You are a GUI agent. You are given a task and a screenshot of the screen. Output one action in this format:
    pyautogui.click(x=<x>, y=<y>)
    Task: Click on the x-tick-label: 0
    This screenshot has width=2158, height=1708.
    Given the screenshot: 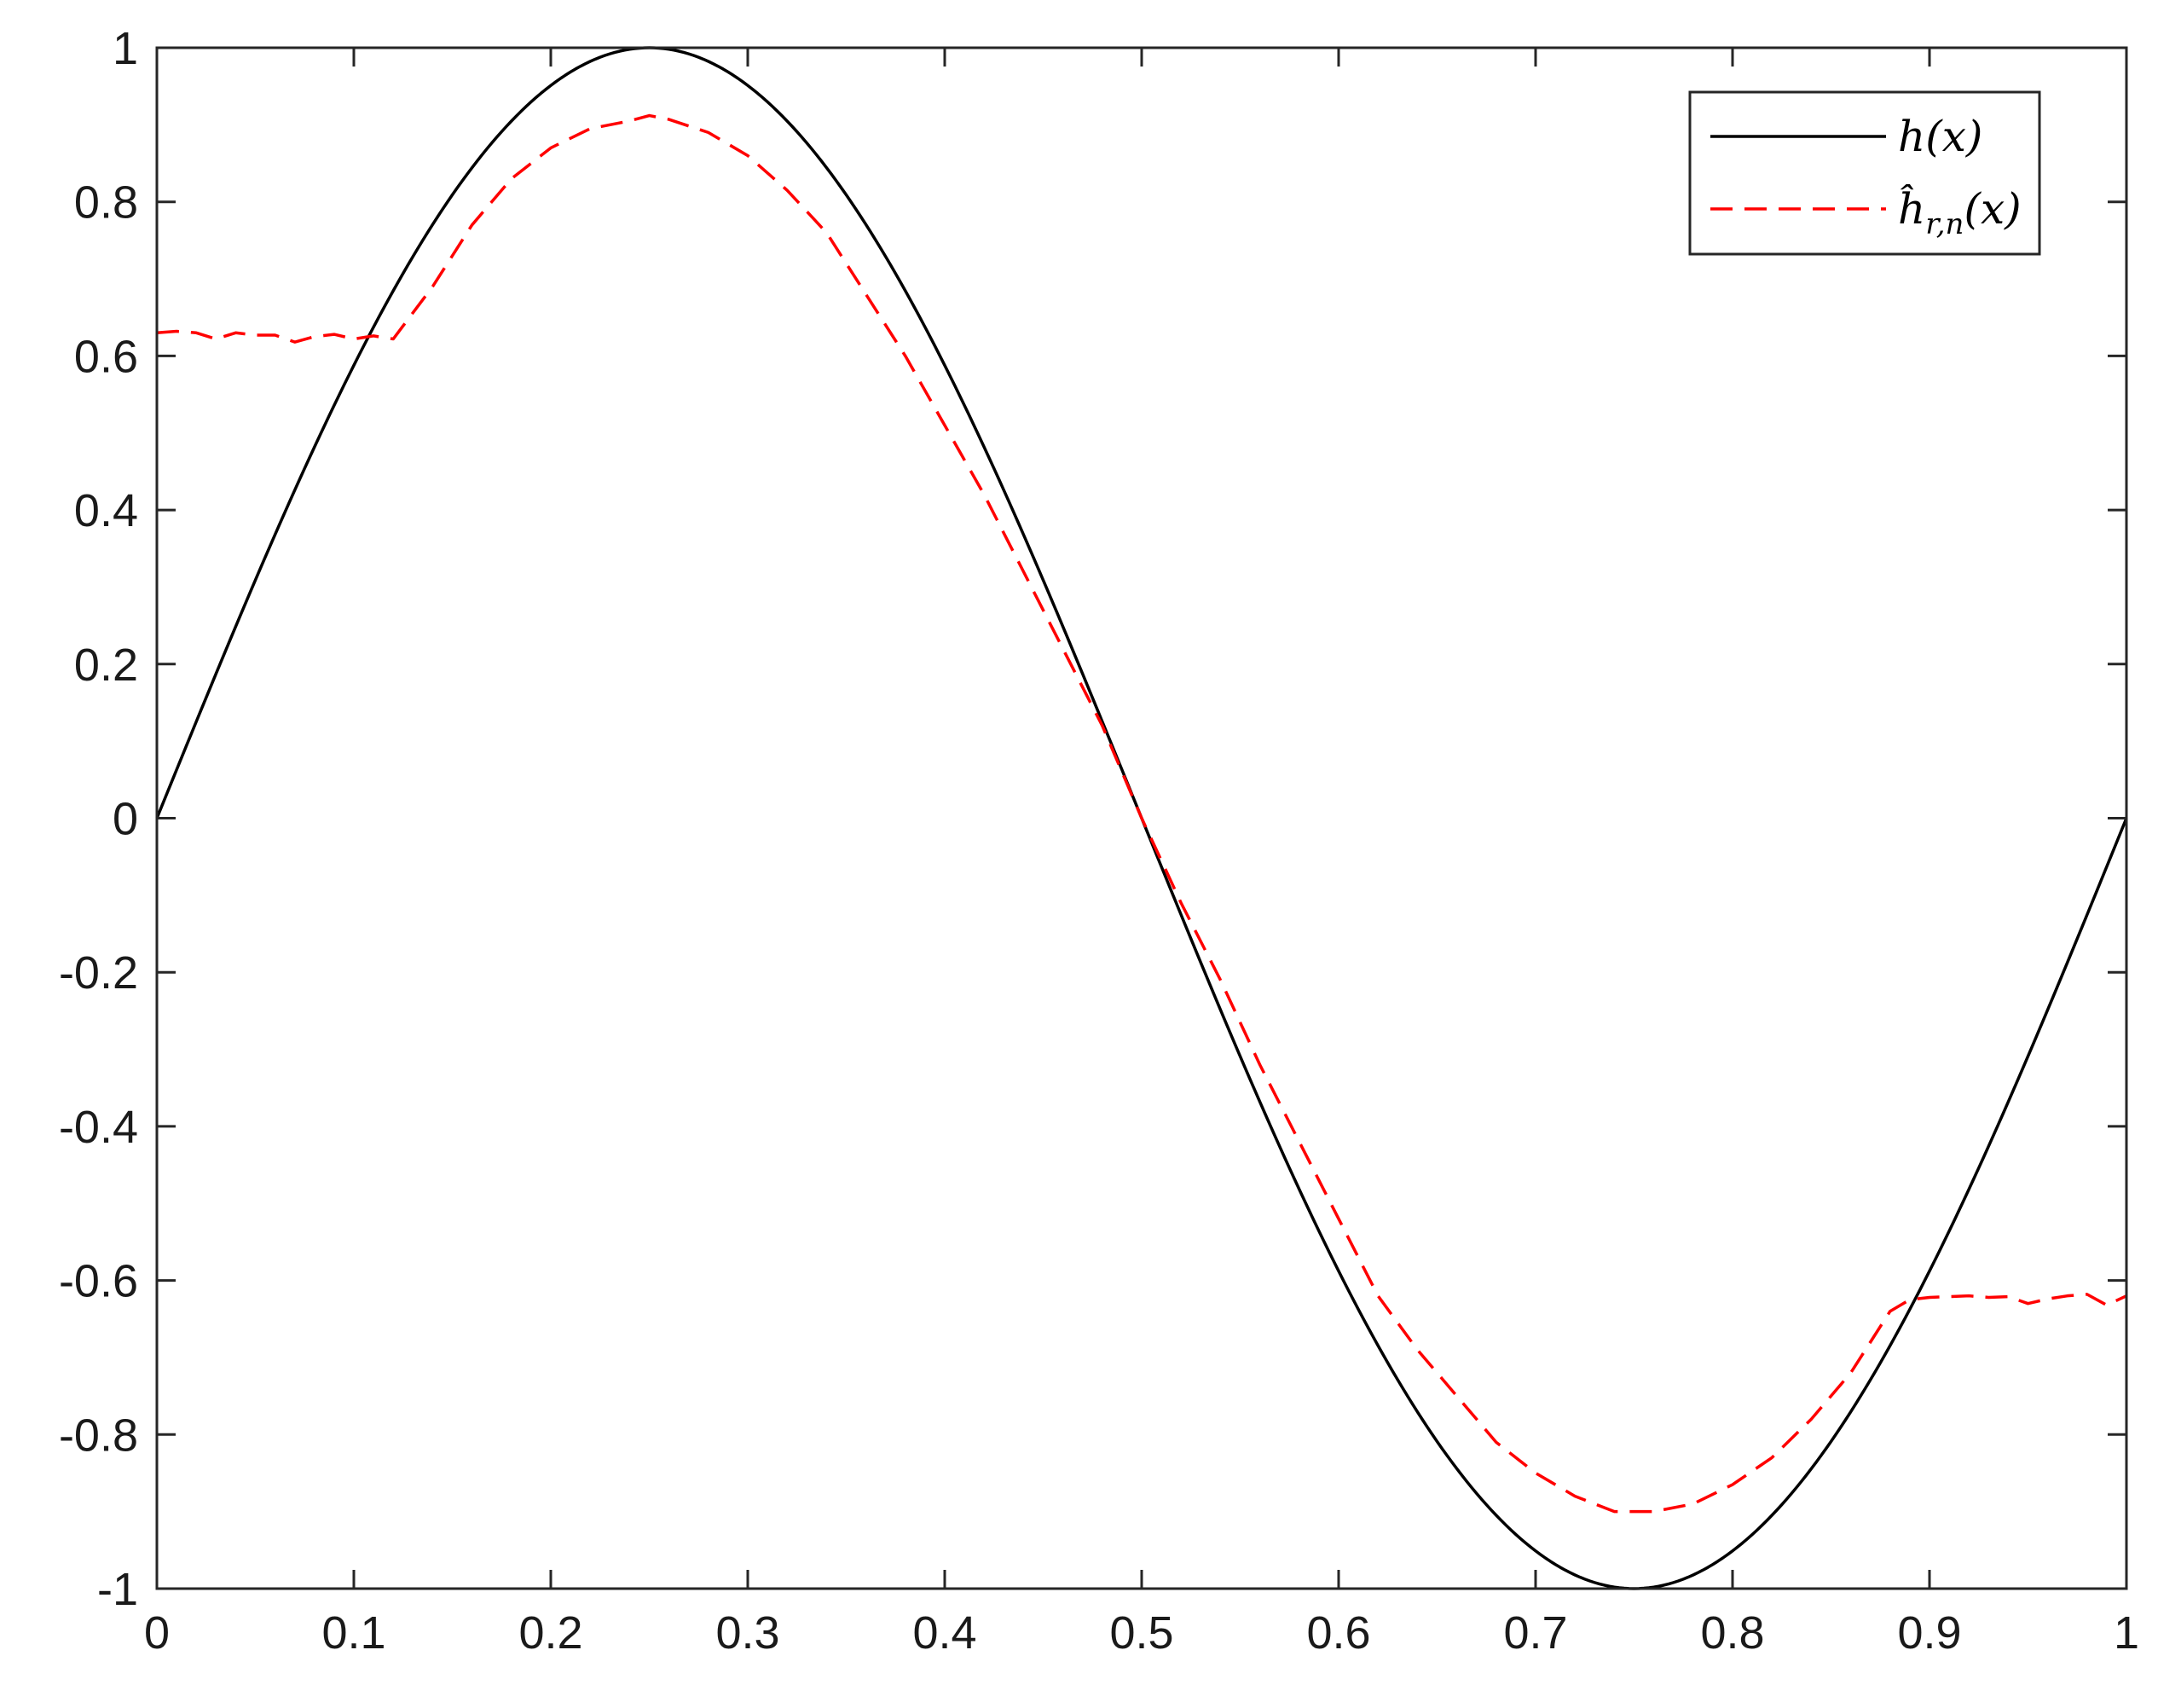 What is the action you would take?
    pyautogui.click(x=157, y=1633)
    